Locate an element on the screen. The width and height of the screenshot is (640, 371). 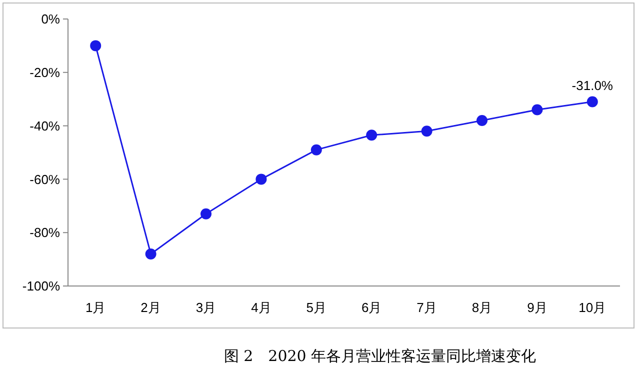
x-tick-label: 3月 is located at coordinates (206, 307).